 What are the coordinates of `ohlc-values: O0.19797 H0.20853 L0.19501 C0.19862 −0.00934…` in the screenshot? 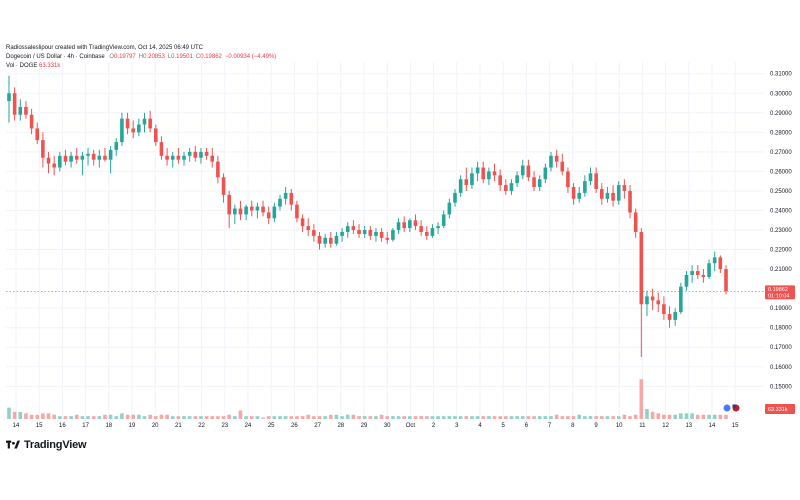 It's located at (191, 57).